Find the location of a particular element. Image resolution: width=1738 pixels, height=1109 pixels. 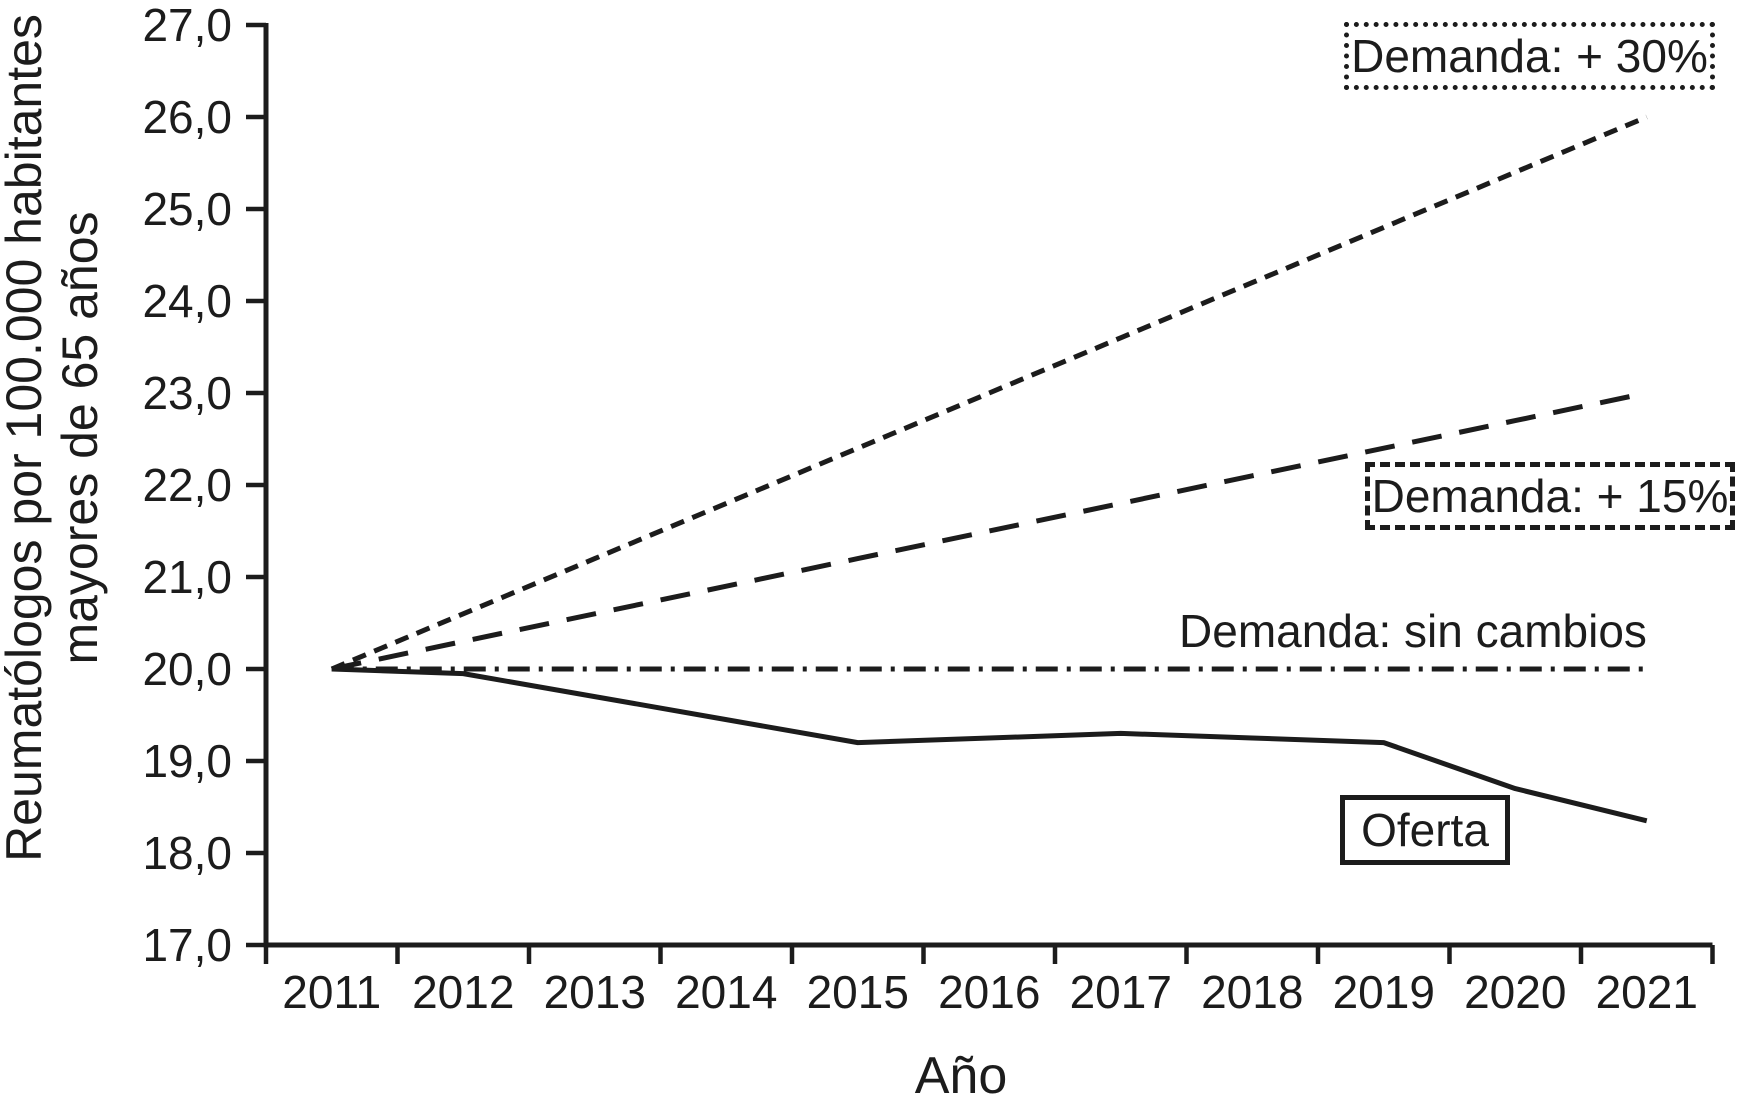

legend-demanda-15-label: Demanda: + 15% is located at coordinates (1550, 495).